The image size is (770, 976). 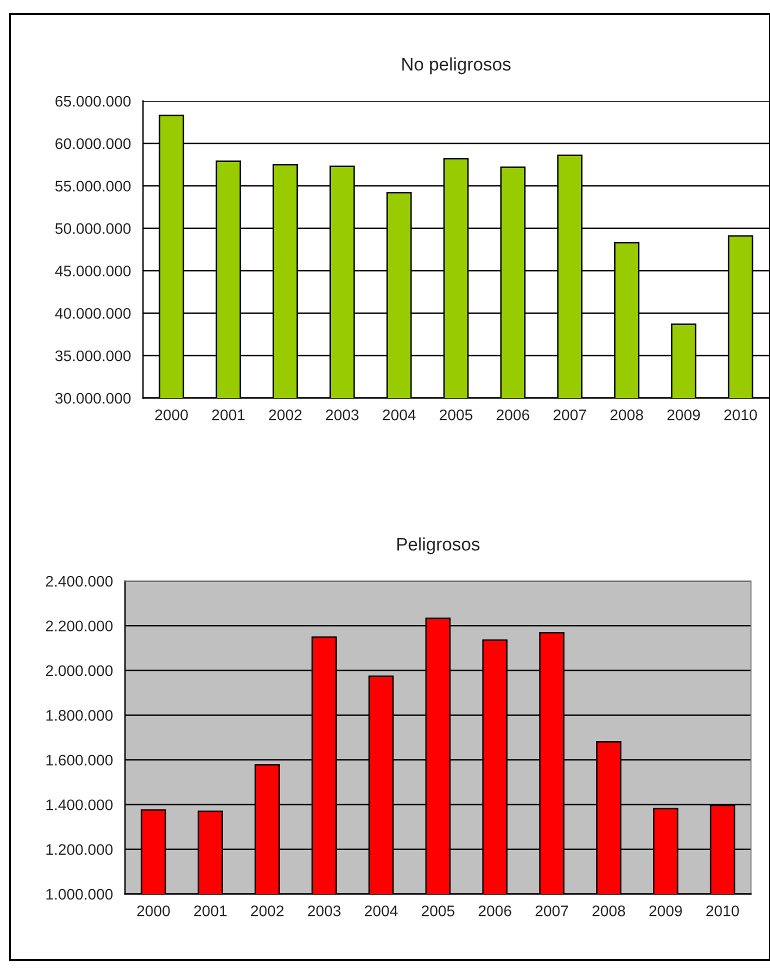 I want to click on y-tick-label: 1.800.000, so click(x=79, y=715).